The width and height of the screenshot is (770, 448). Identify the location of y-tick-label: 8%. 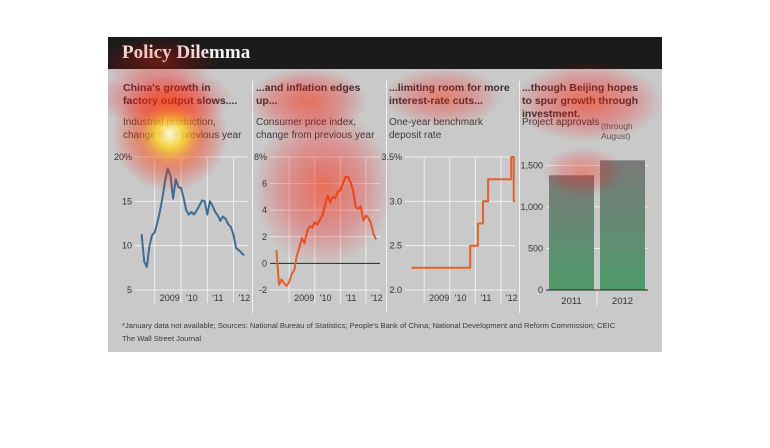
(260, 157).